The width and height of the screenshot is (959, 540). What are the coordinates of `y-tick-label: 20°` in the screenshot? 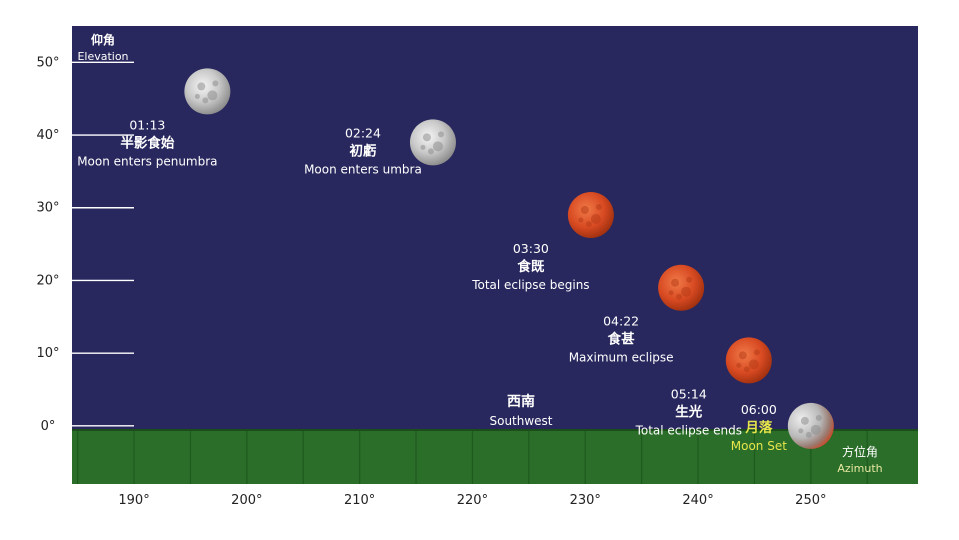 It's located at (47, 280).